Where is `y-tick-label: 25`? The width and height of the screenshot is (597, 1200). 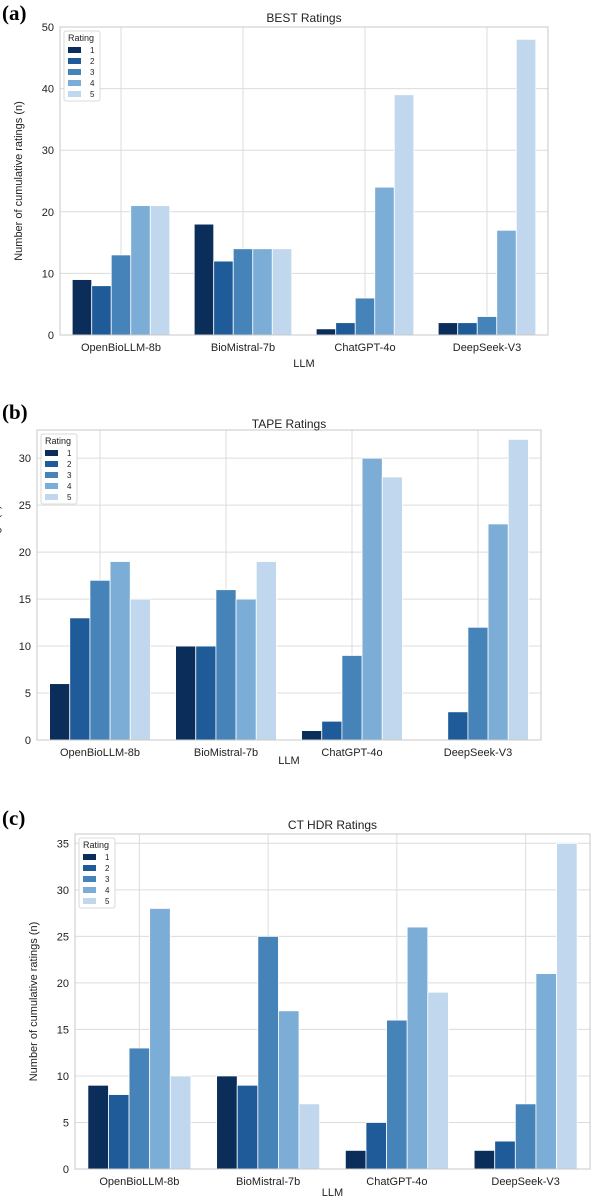 y-tick-label: 25 is located at coordinates (25, 506).